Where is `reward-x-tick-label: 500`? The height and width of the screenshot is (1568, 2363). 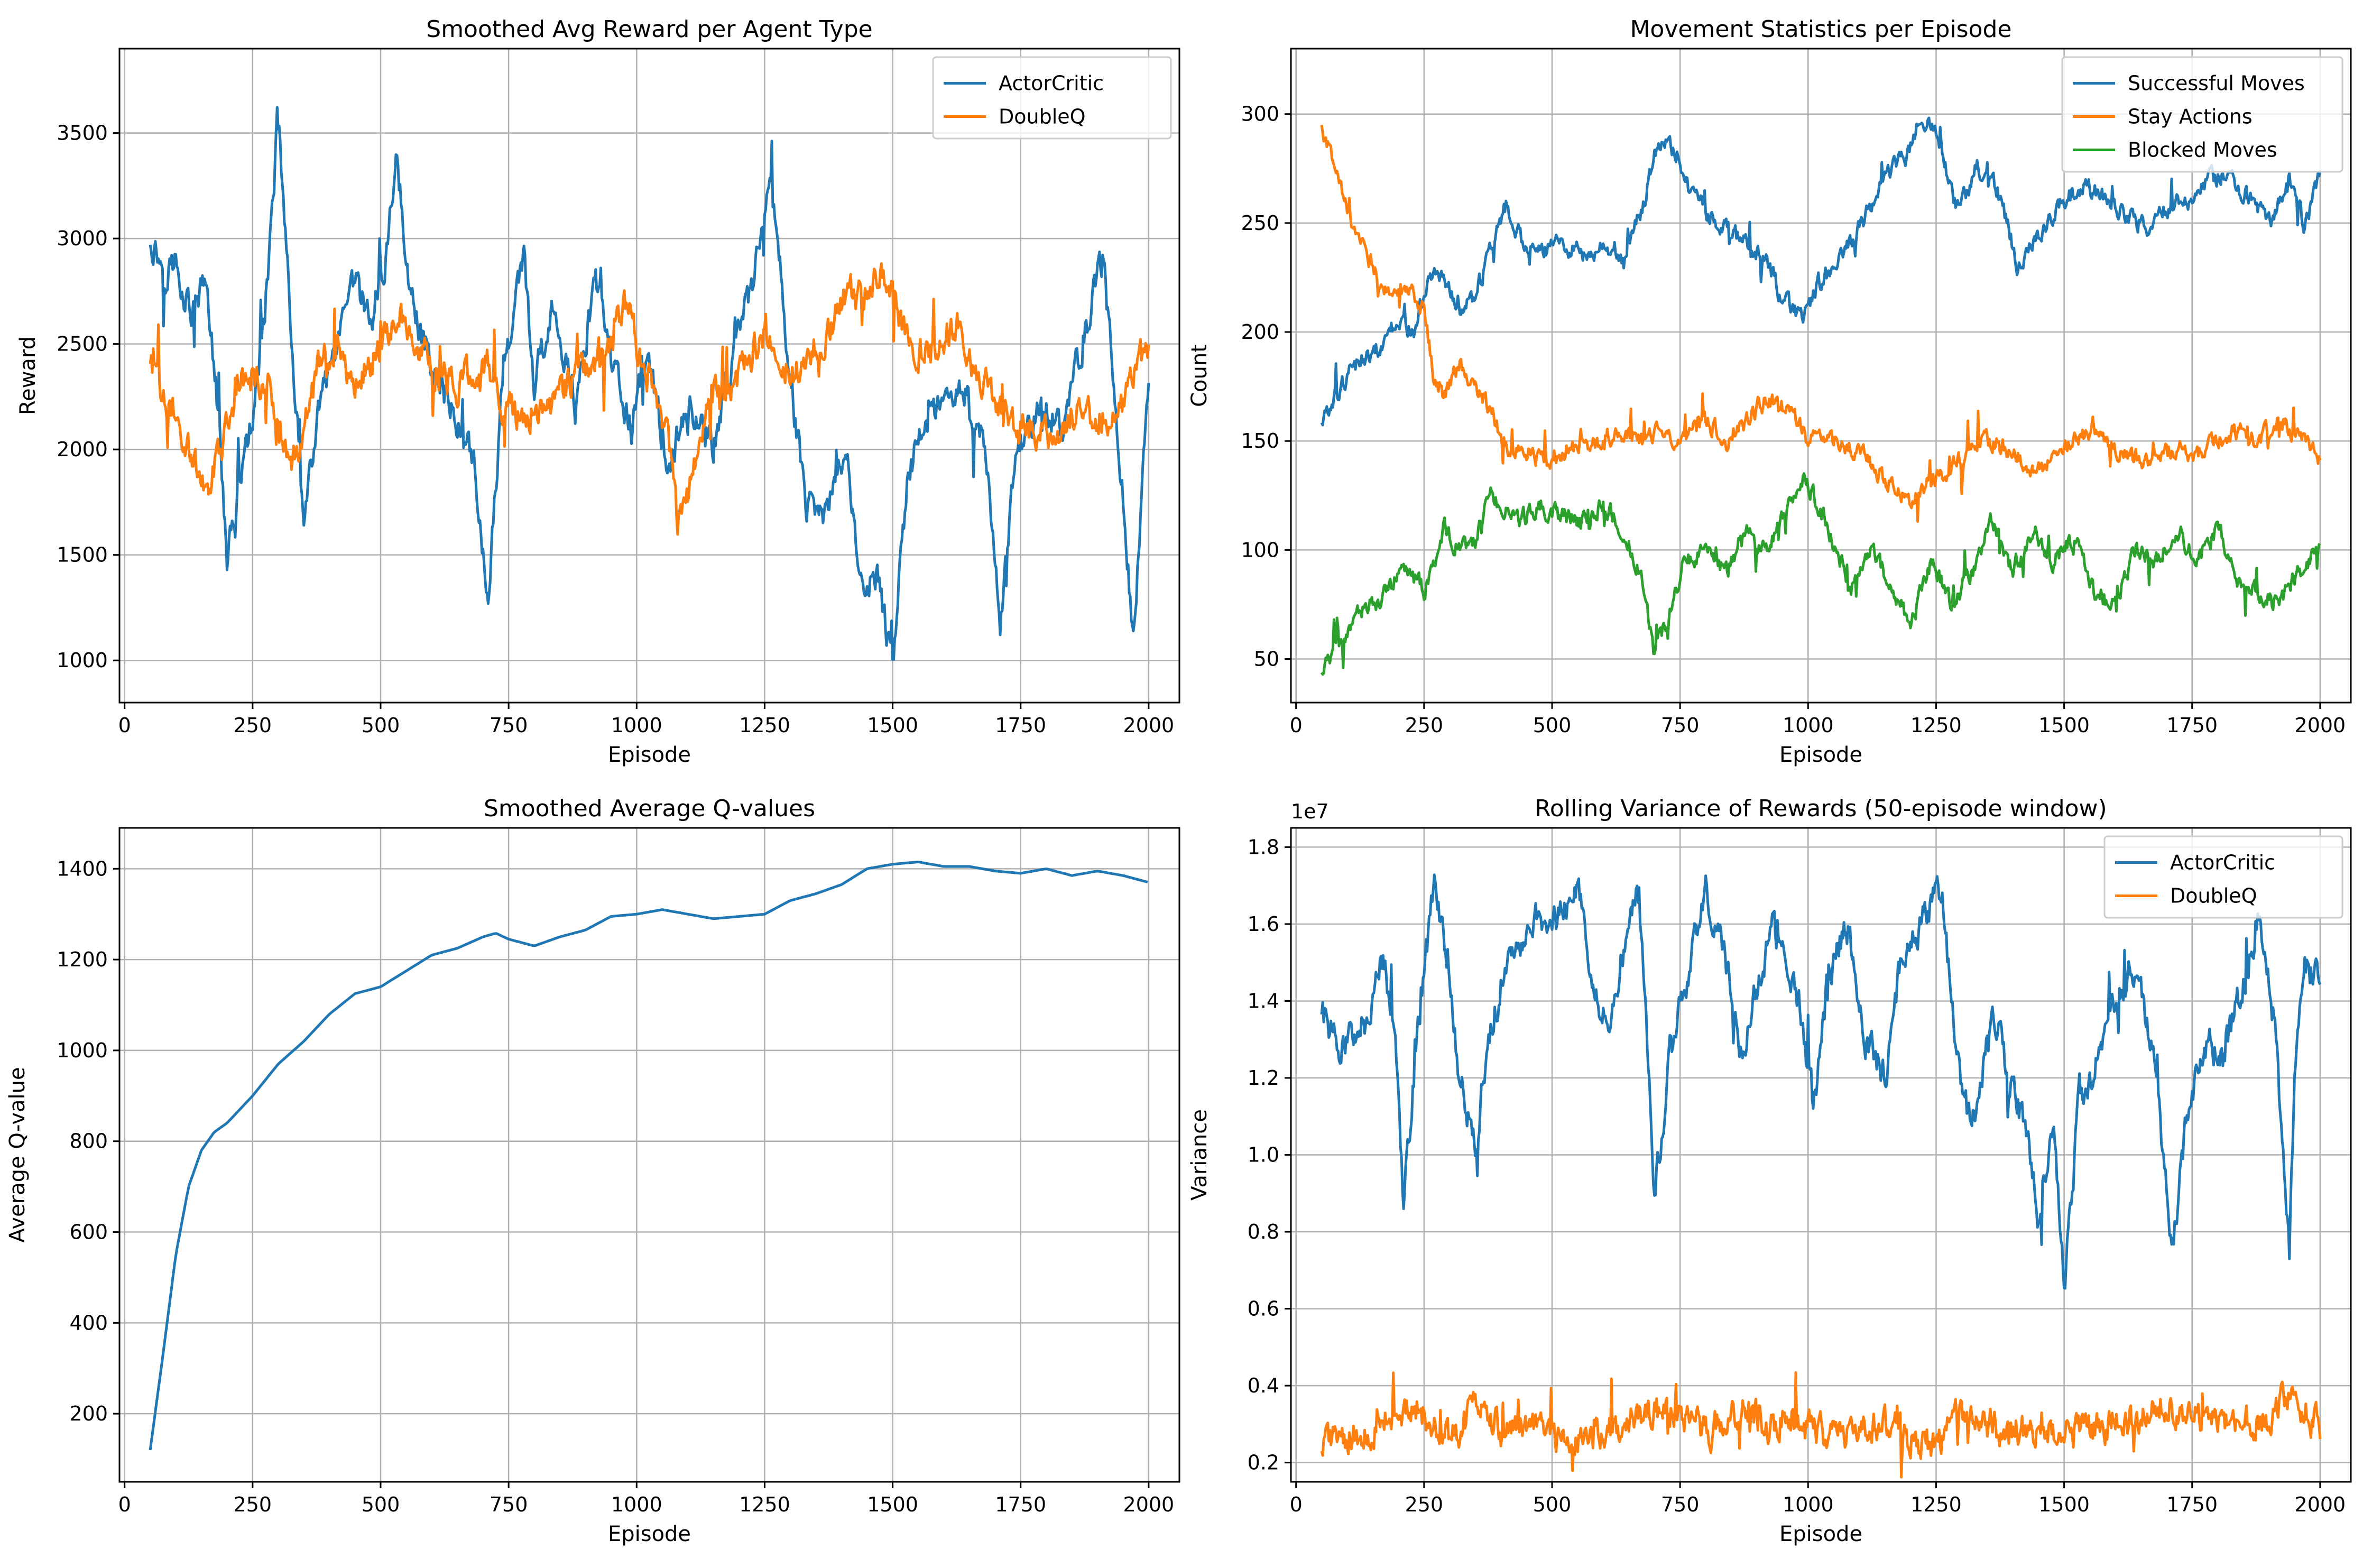 reward-x-tick-label: 500 is located at coordinates (381, 725).